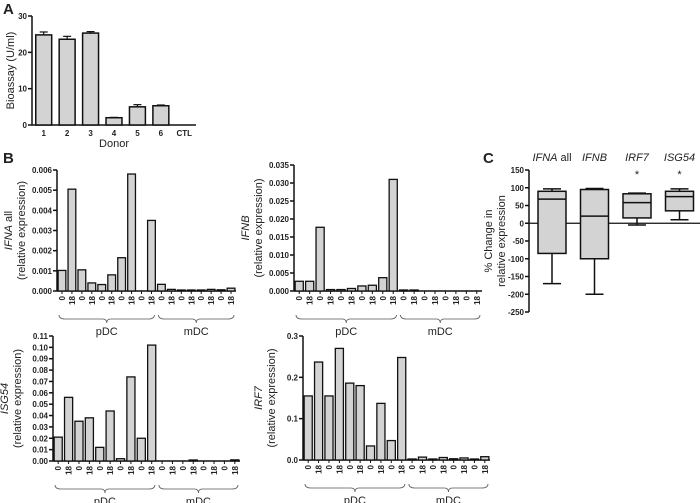  I want to click on y-tick-label: -250, so click(516, 312).